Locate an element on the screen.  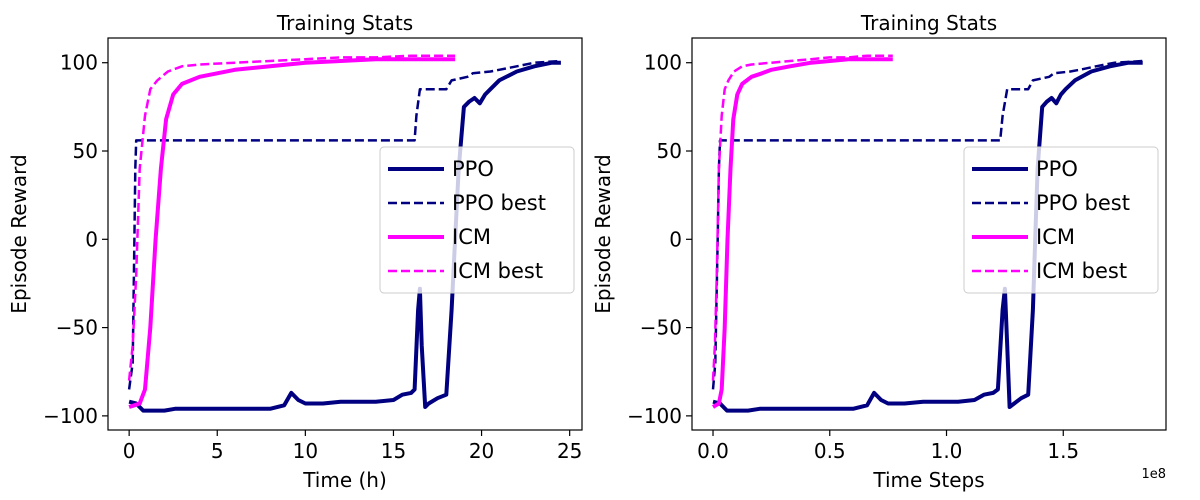
x-tick-label: 0.5 is located at coordinates (830, 451).